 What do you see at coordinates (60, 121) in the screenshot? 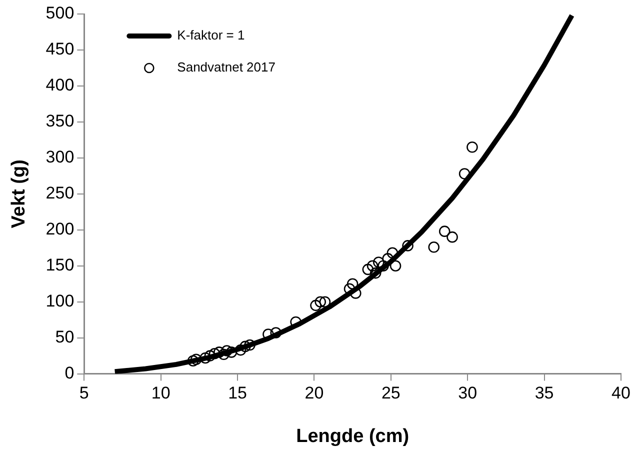
I see `y-tick-label: 350` at bounding box center [60, 121].